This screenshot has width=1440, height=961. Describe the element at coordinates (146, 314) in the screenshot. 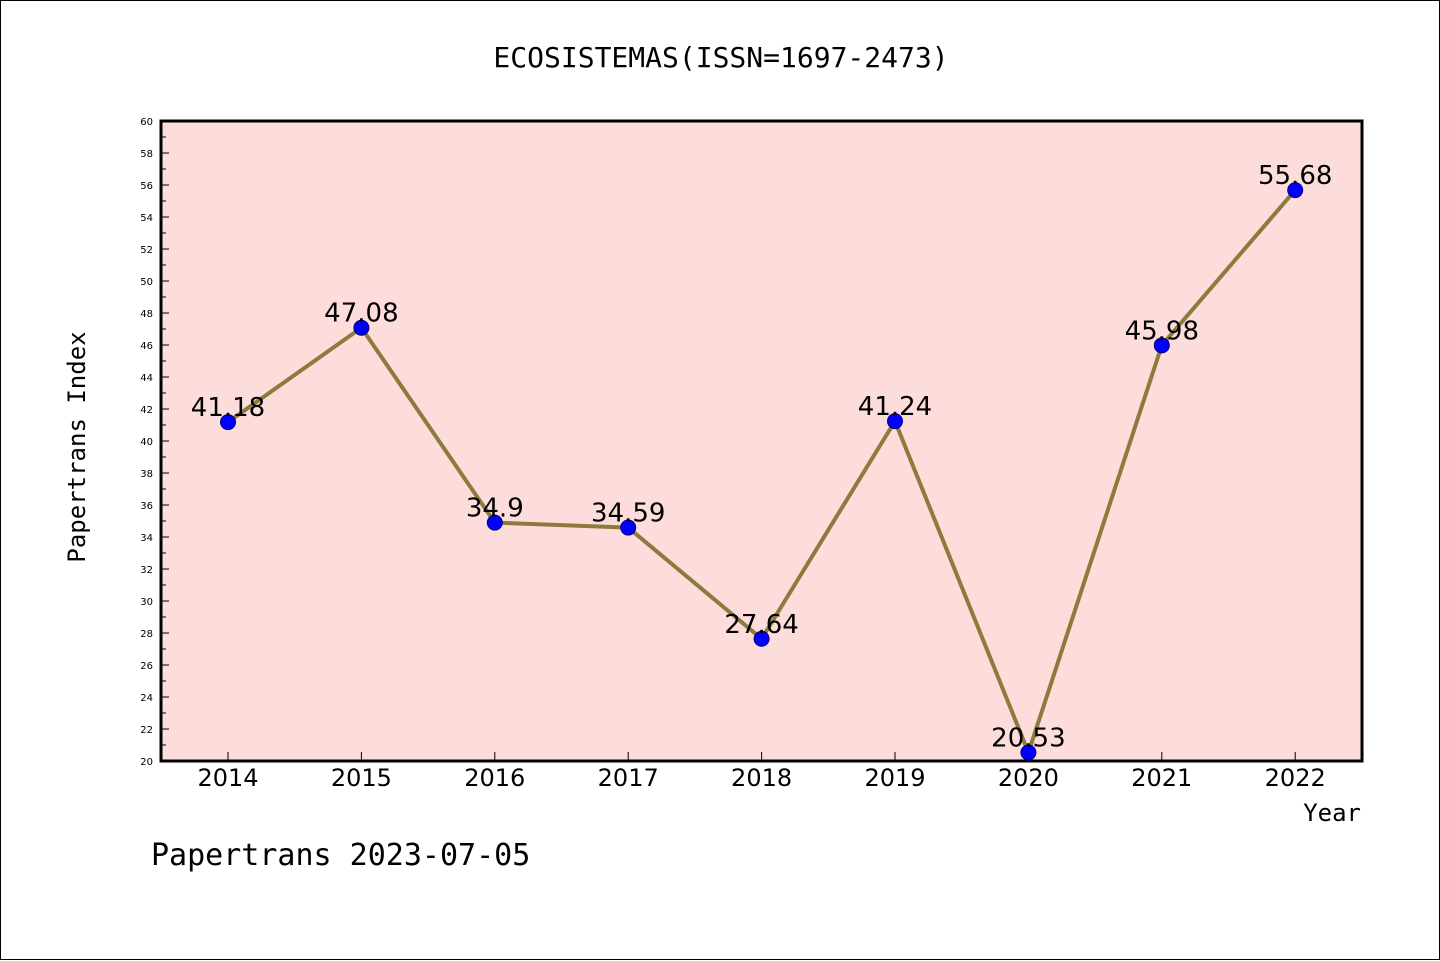

I see `y-tick-label: 48` at that location.